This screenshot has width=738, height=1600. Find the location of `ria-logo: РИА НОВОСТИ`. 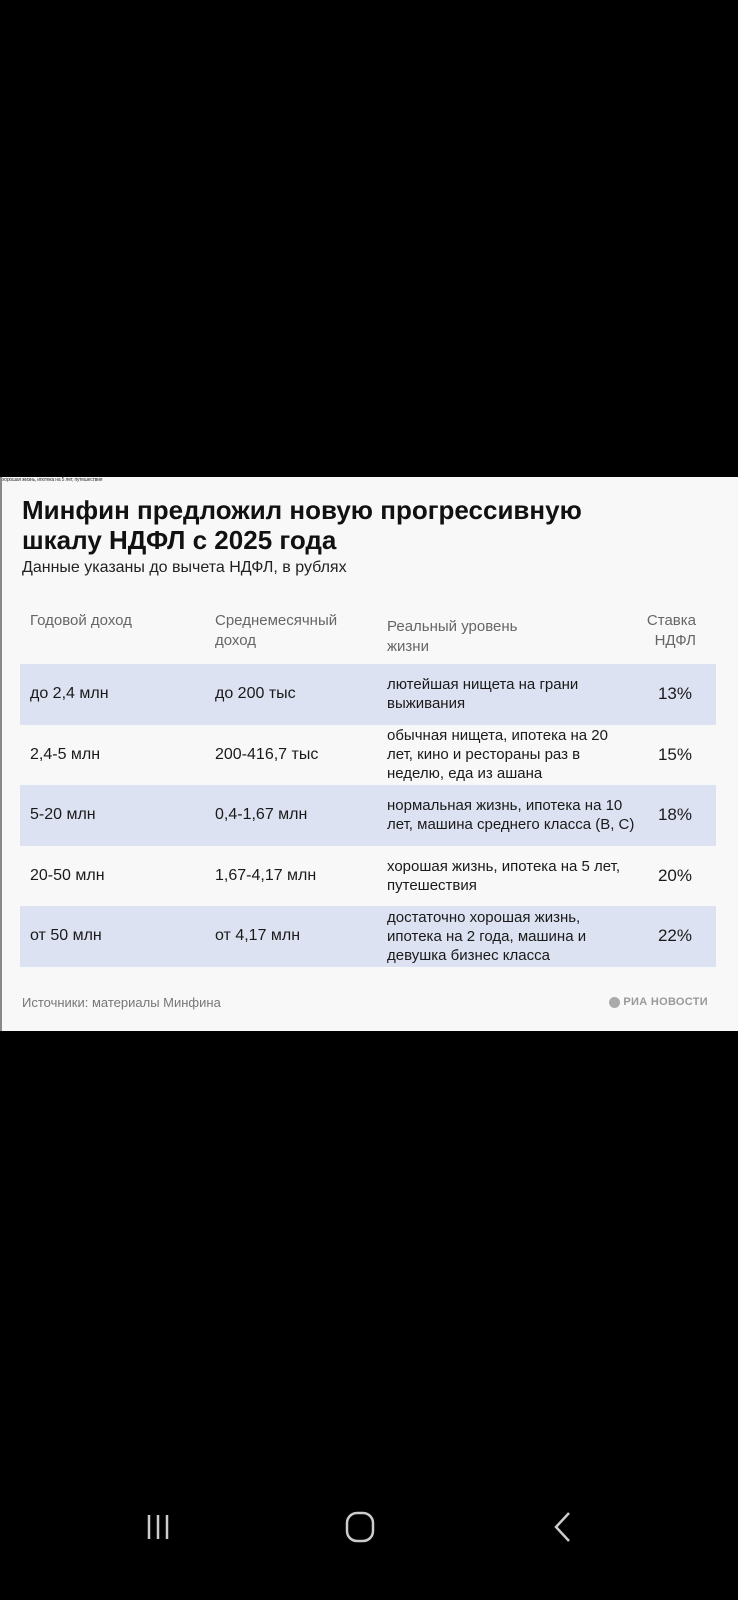

ria-logo: РИА НОВОСТИ is located at coordinates (658, 1002).